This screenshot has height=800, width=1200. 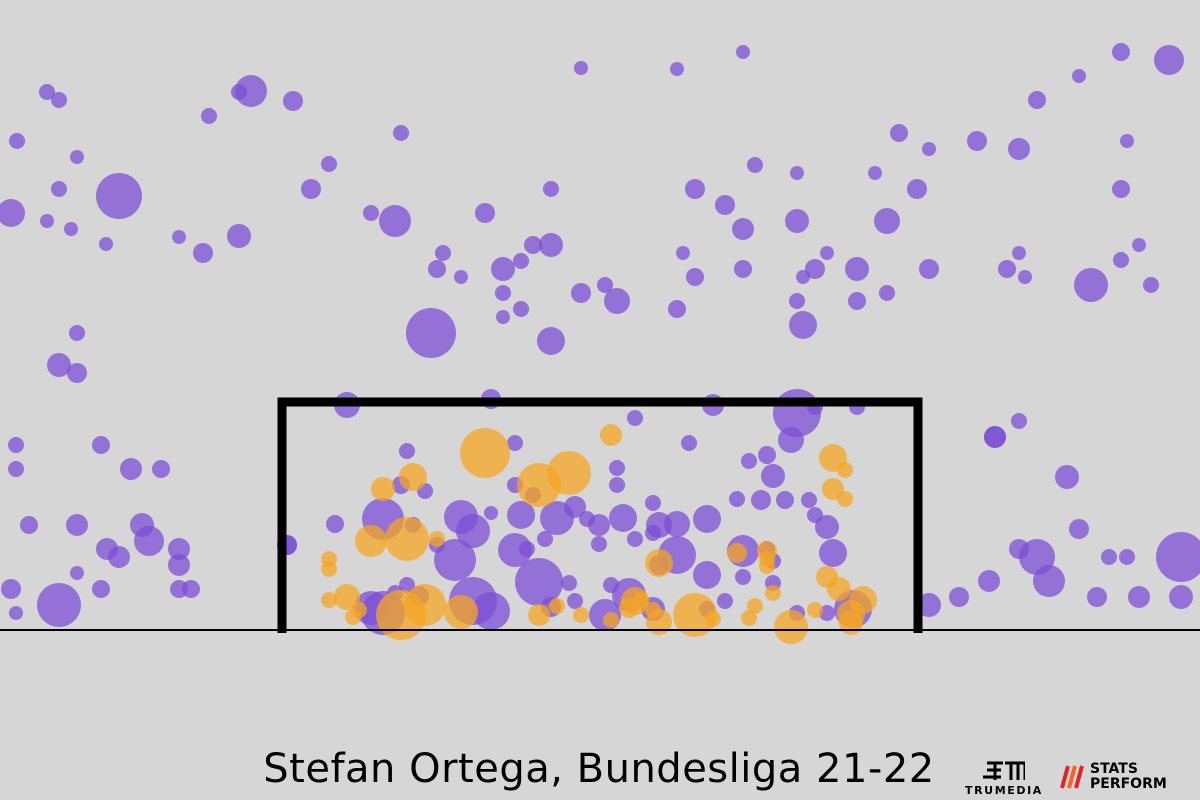 I want to click on statsperform-logo: STATS PERFORM, so click(x=1125, y=780).